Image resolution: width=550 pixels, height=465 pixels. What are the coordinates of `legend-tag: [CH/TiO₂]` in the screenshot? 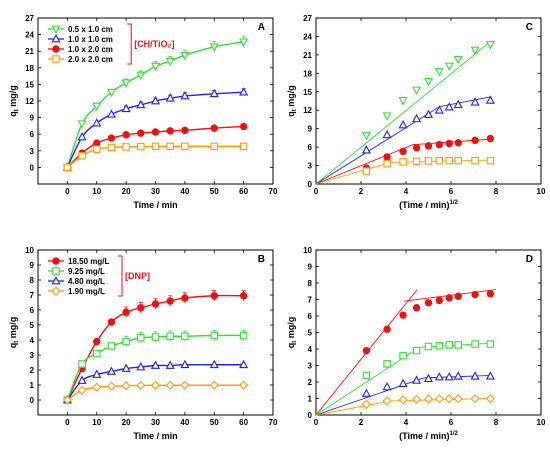 It's located at (154, 44).